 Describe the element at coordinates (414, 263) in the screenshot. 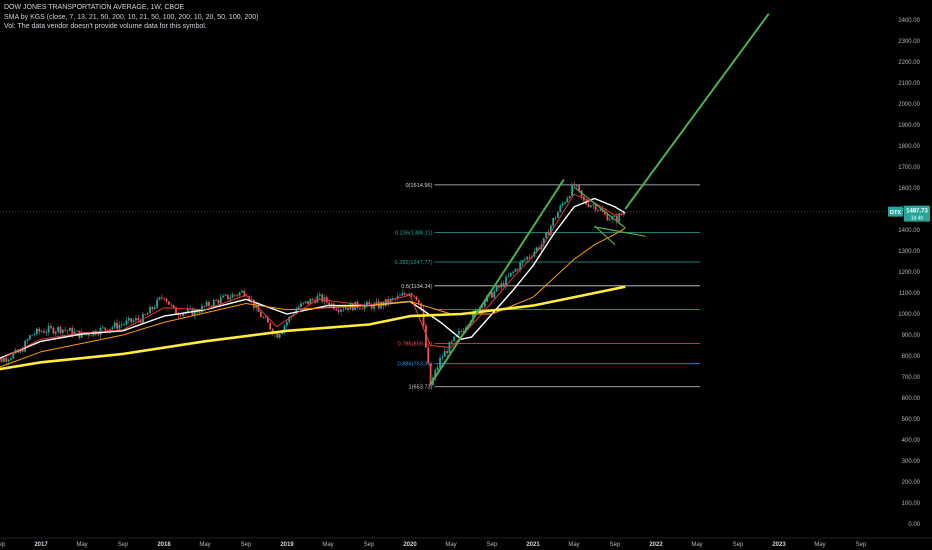

I see `fib-level-label: 0.382(1247.77)` at that location.